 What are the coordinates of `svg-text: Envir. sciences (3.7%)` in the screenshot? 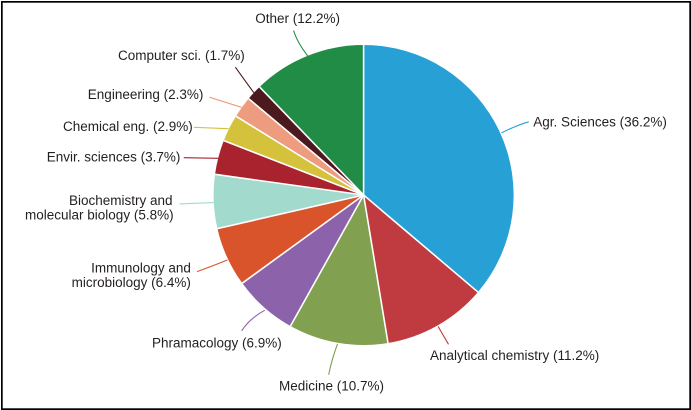 It's located at (114, 157).